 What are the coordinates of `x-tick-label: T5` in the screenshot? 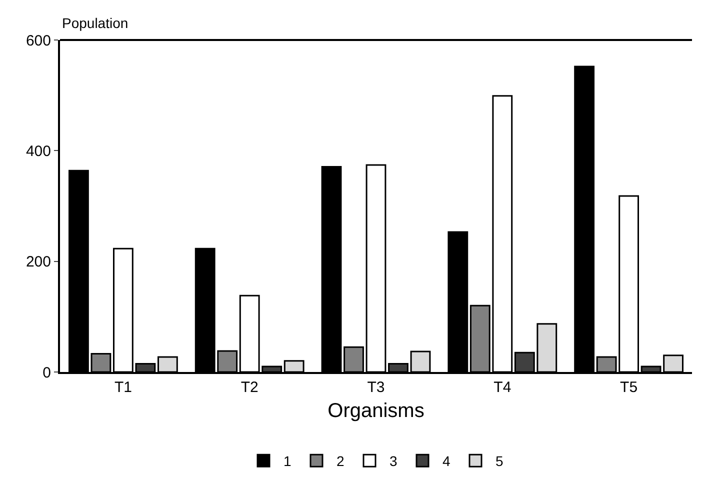 It's located at (629, 387).